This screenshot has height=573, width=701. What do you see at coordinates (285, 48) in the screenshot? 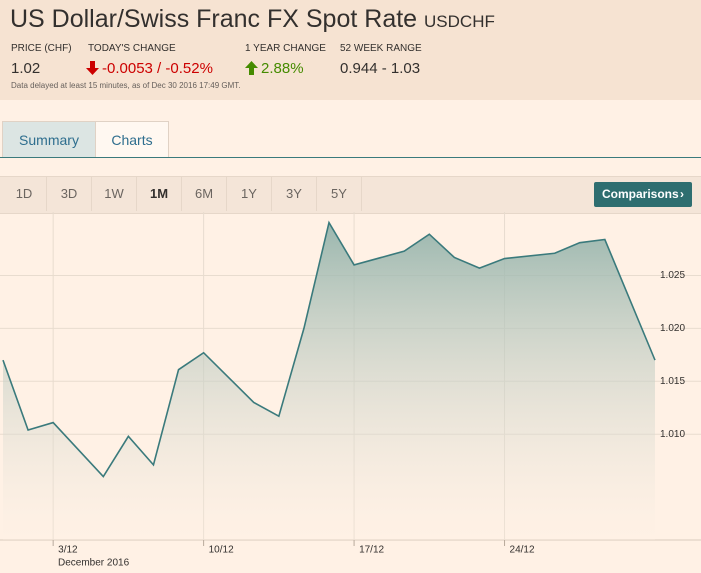
I see `stat-label: 1 YEAR CHANGE` at bounding box center [285, 48].